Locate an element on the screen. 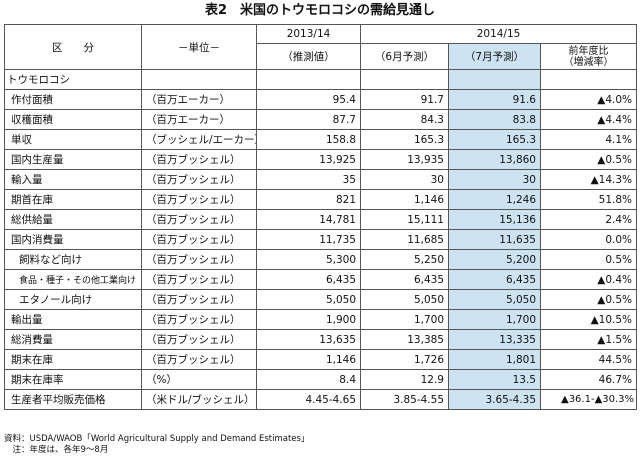  row-label: 期首在庫 is located at coordinates (73, 199).